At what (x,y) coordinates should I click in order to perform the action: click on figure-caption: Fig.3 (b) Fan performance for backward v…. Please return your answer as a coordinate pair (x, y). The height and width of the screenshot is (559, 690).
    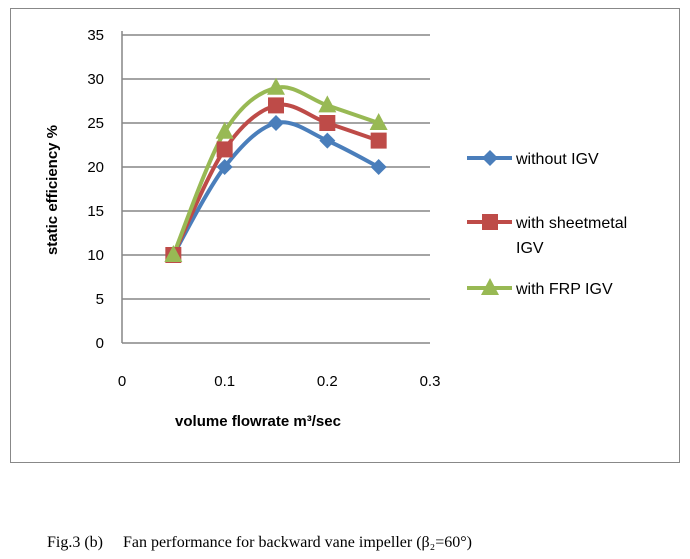
    Looking at the image, I should click on (259, 542).